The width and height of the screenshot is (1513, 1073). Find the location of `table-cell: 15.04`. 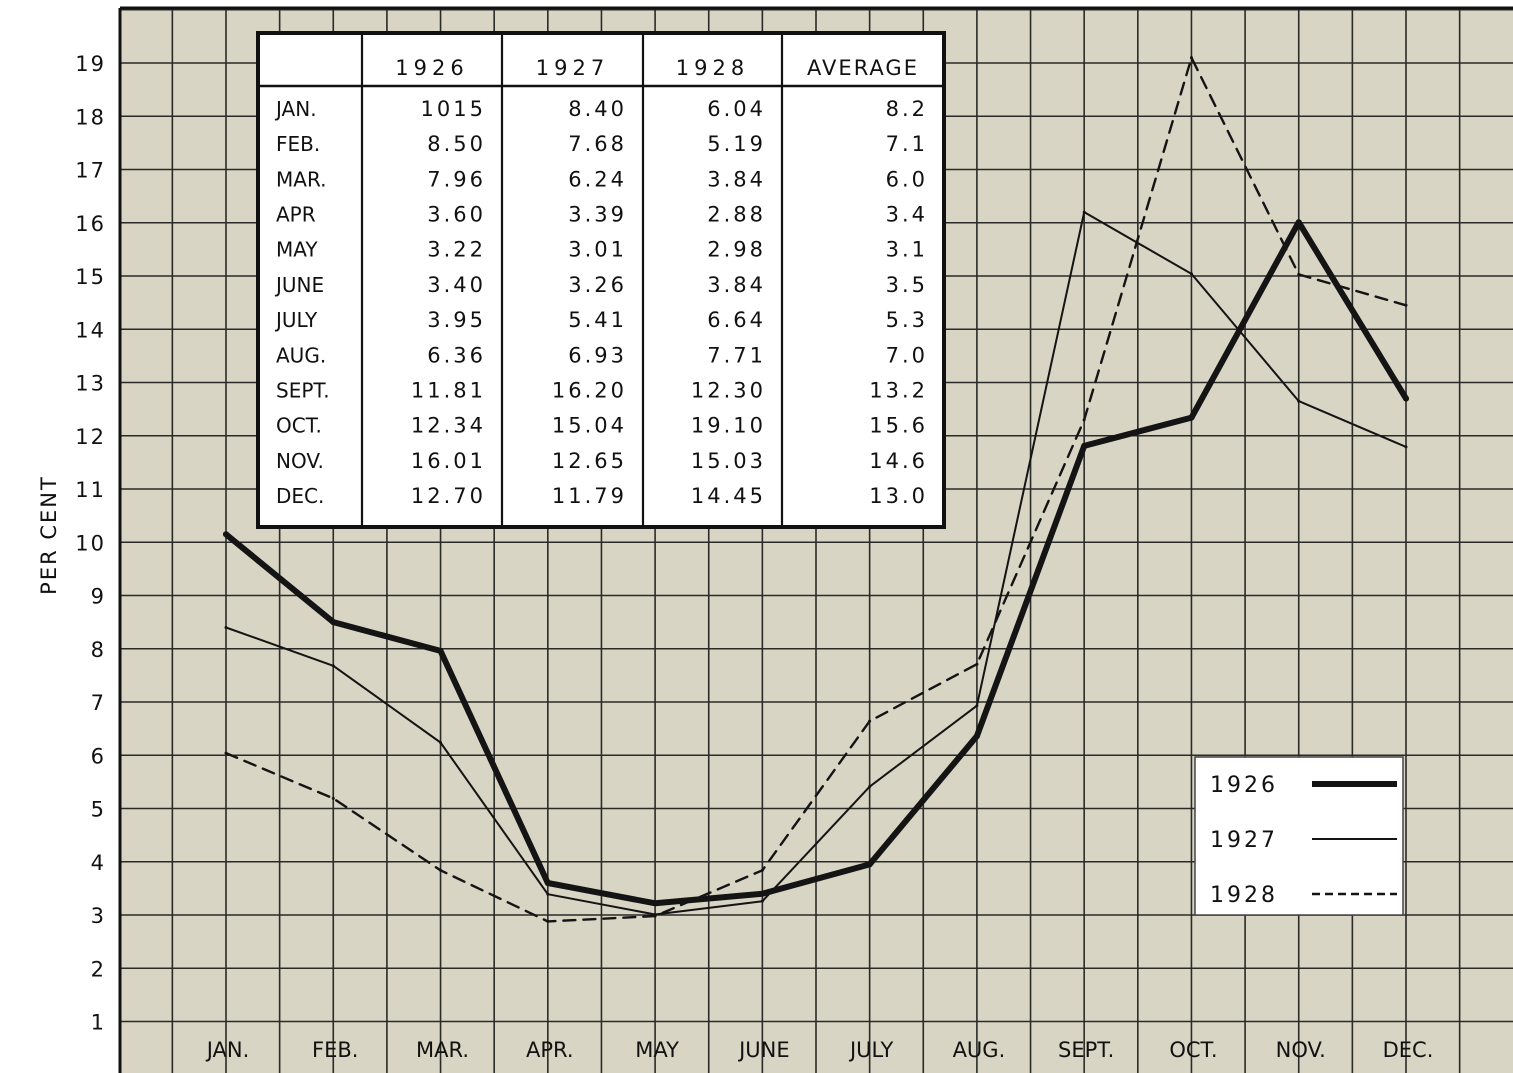

table-cell: 15.04 is located at coordinates (589, 426).